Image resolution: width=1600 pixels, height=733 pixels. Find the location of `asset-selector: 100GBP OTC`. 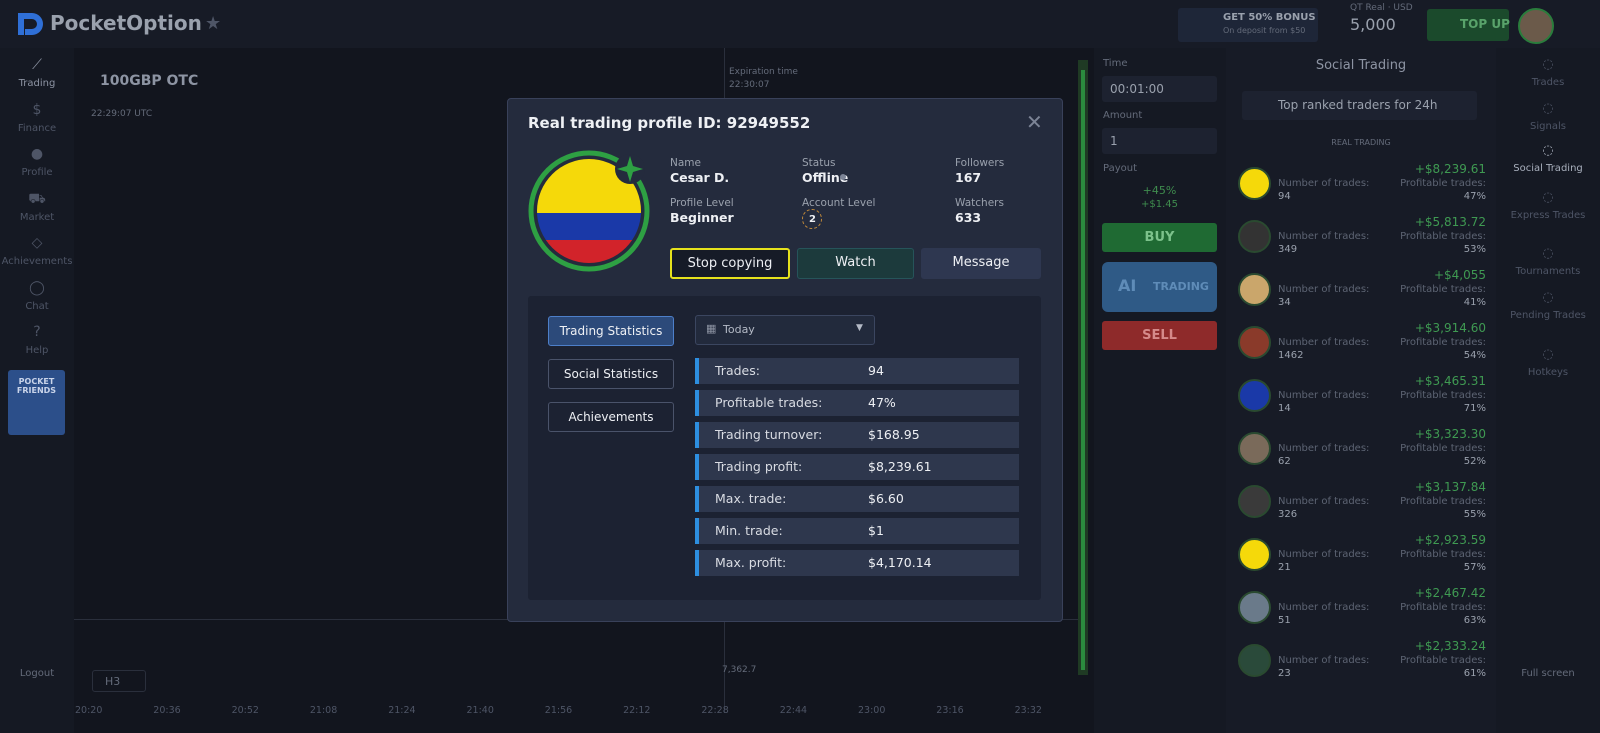

asset-selector: 100GBP OTC is located at coordinates (149, 81).